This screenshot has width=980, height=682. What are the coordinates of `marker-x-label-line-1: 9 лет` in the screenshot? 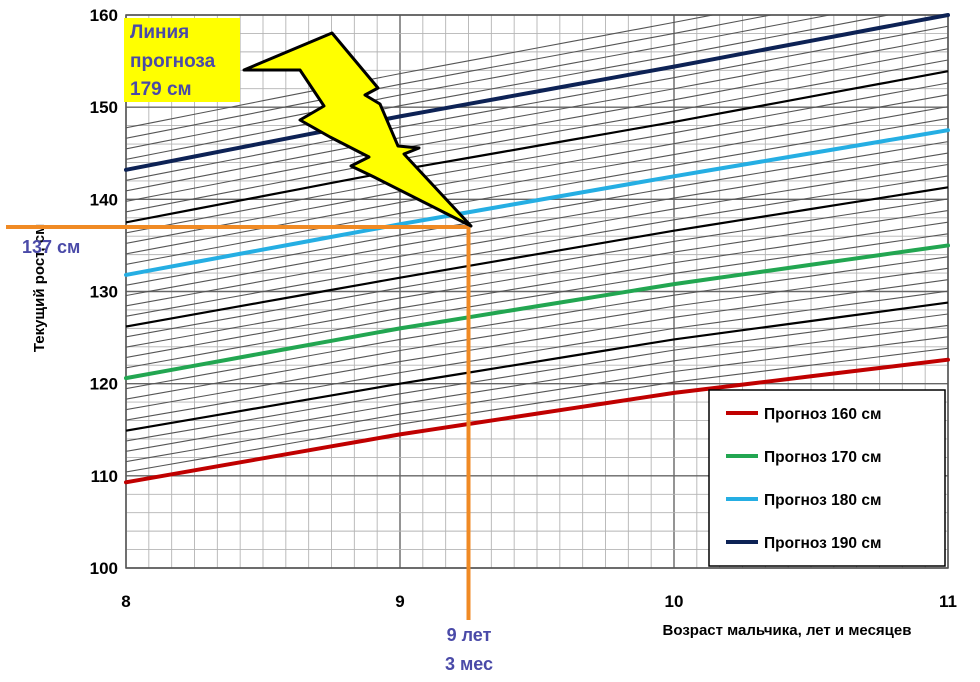 It's located at (469, 635).